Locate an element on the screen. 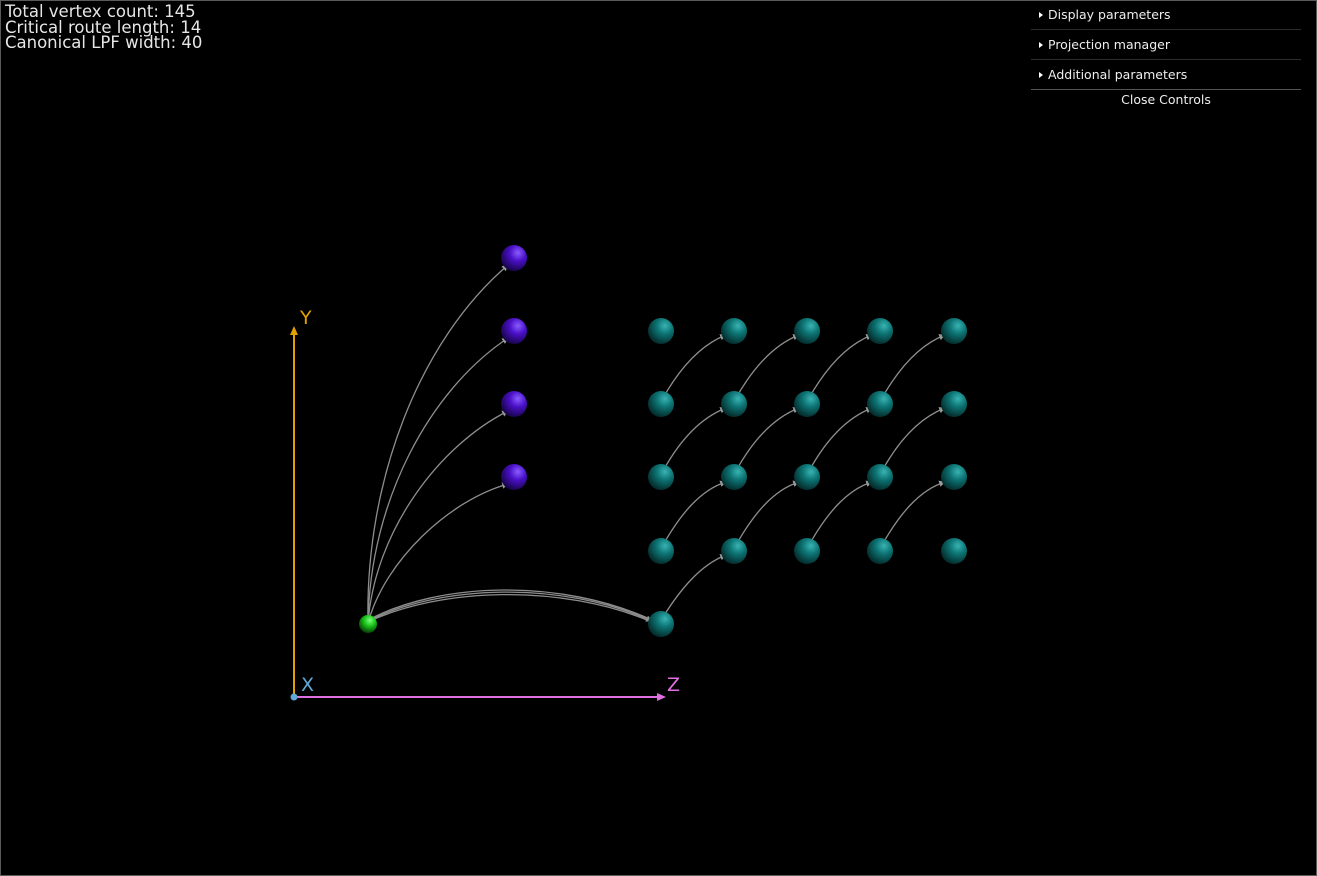 This screenshot has height=876, width=1317. x-axis-label: X is located at coordinates (307, 685).